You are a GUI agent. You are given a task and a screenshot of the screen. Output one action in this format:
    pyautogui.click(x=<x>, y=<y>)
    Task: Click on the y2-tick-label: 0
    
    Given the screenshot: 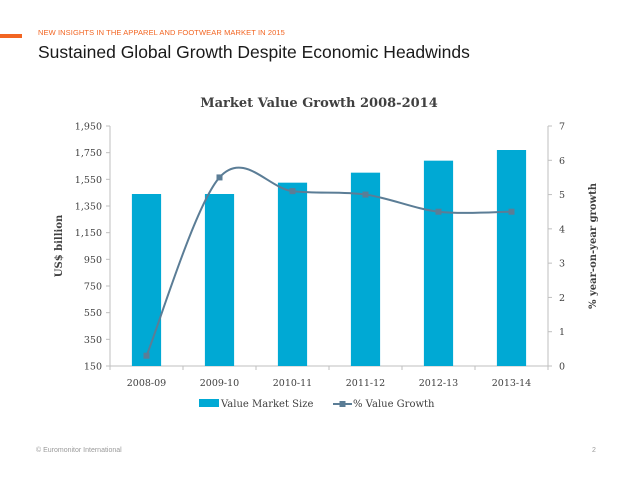 What is the action you would take?
    pyautogui.click(x=562, y=367)
    